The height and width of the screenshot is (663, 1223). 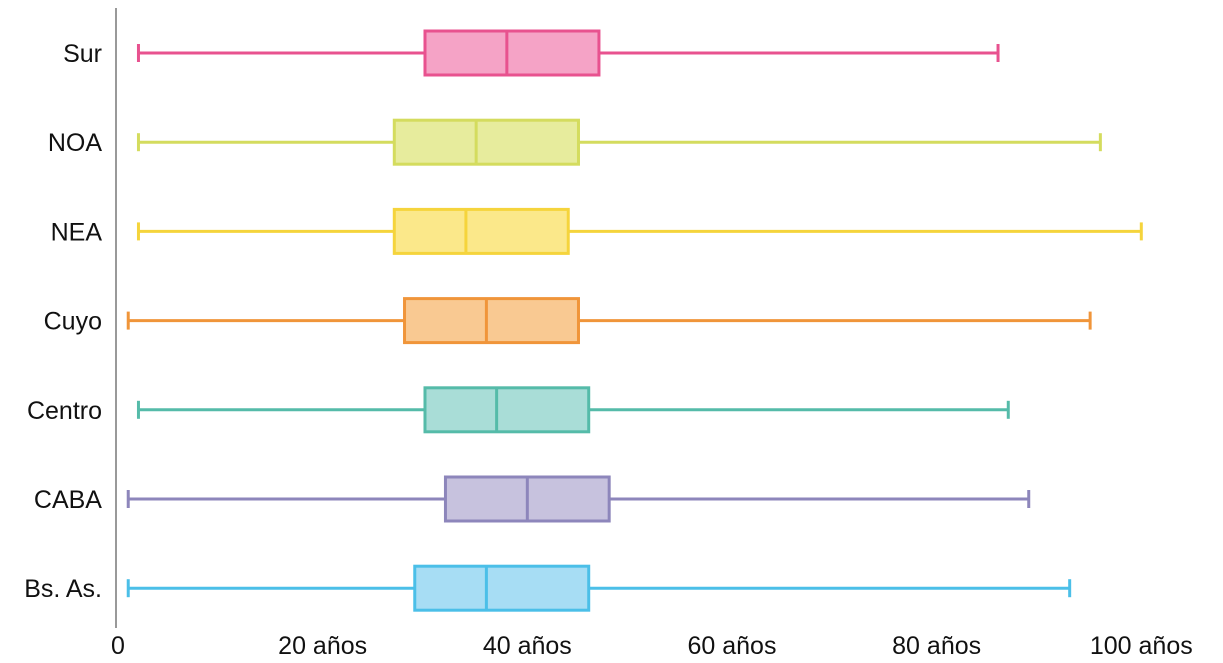 What do you see at coordinates (1141, 646) in the screenshot?
I see `x-tick-label-100-a-os: 100 años` at bounding box center [1141, 646].